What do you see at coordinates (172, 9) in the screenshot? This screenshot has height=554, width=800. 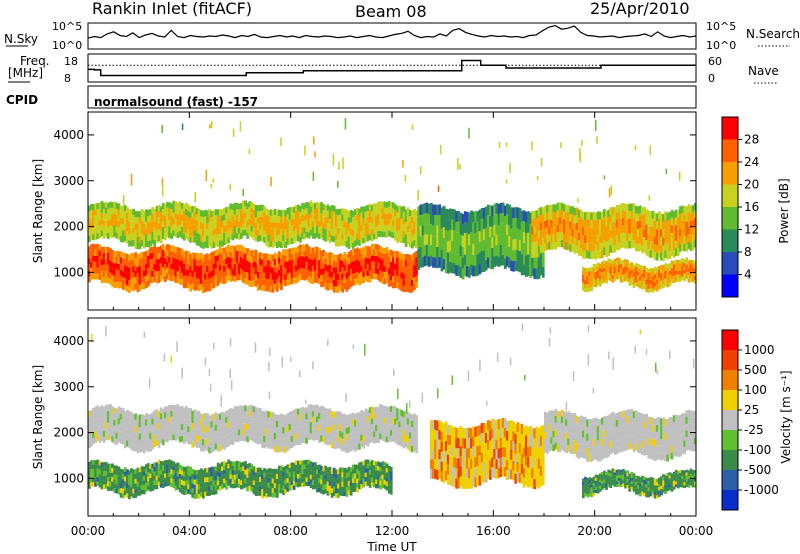 I see `station-title: Rankin Inlet (fitACF)` at bounding box center [172, 9].